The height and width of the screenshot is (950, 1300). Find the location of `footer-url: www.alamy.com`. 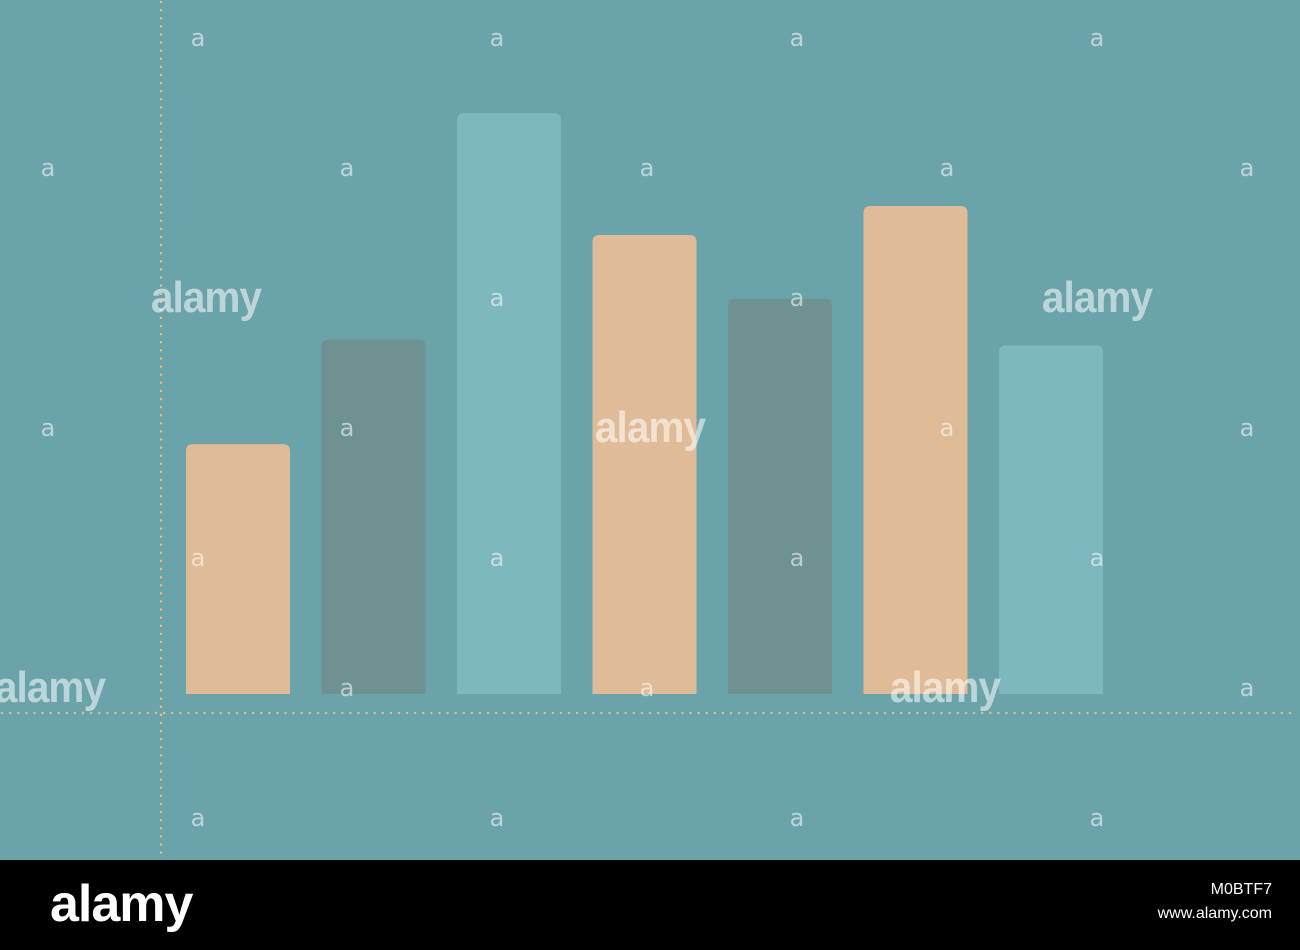

footer-url: www.alamy.com is located at coordinates (1214, 913).